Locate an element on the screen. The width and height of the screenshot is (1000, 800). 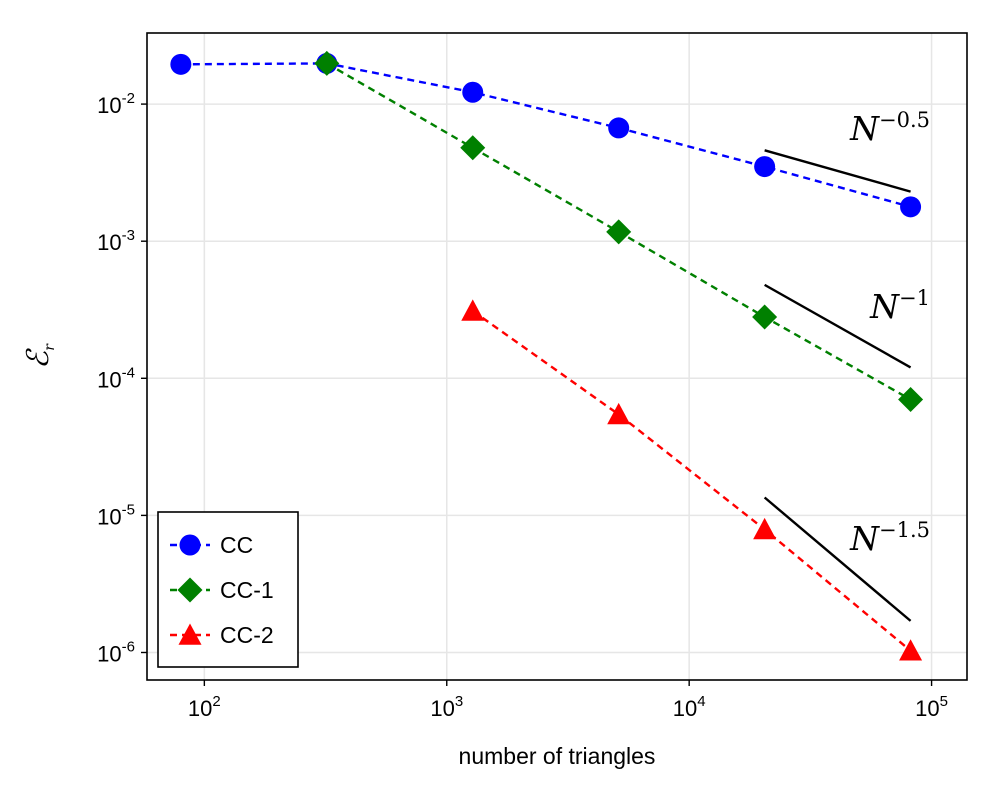
reference-slope-label: N−0.5 is located at coordinates (889, 128).